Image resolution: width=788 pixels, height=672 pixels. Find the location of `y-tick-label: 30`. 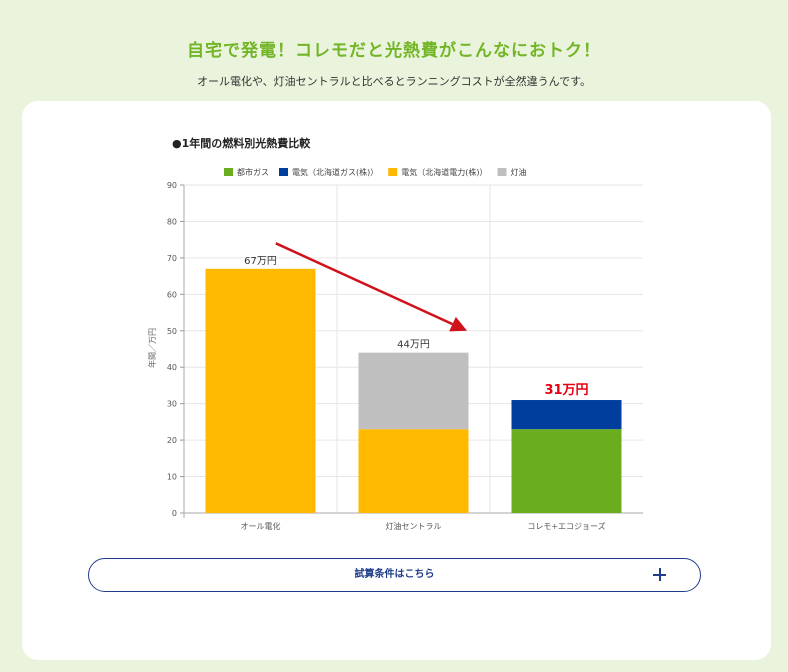

y-tick-label: 30 is located at coordinates (172, 404).